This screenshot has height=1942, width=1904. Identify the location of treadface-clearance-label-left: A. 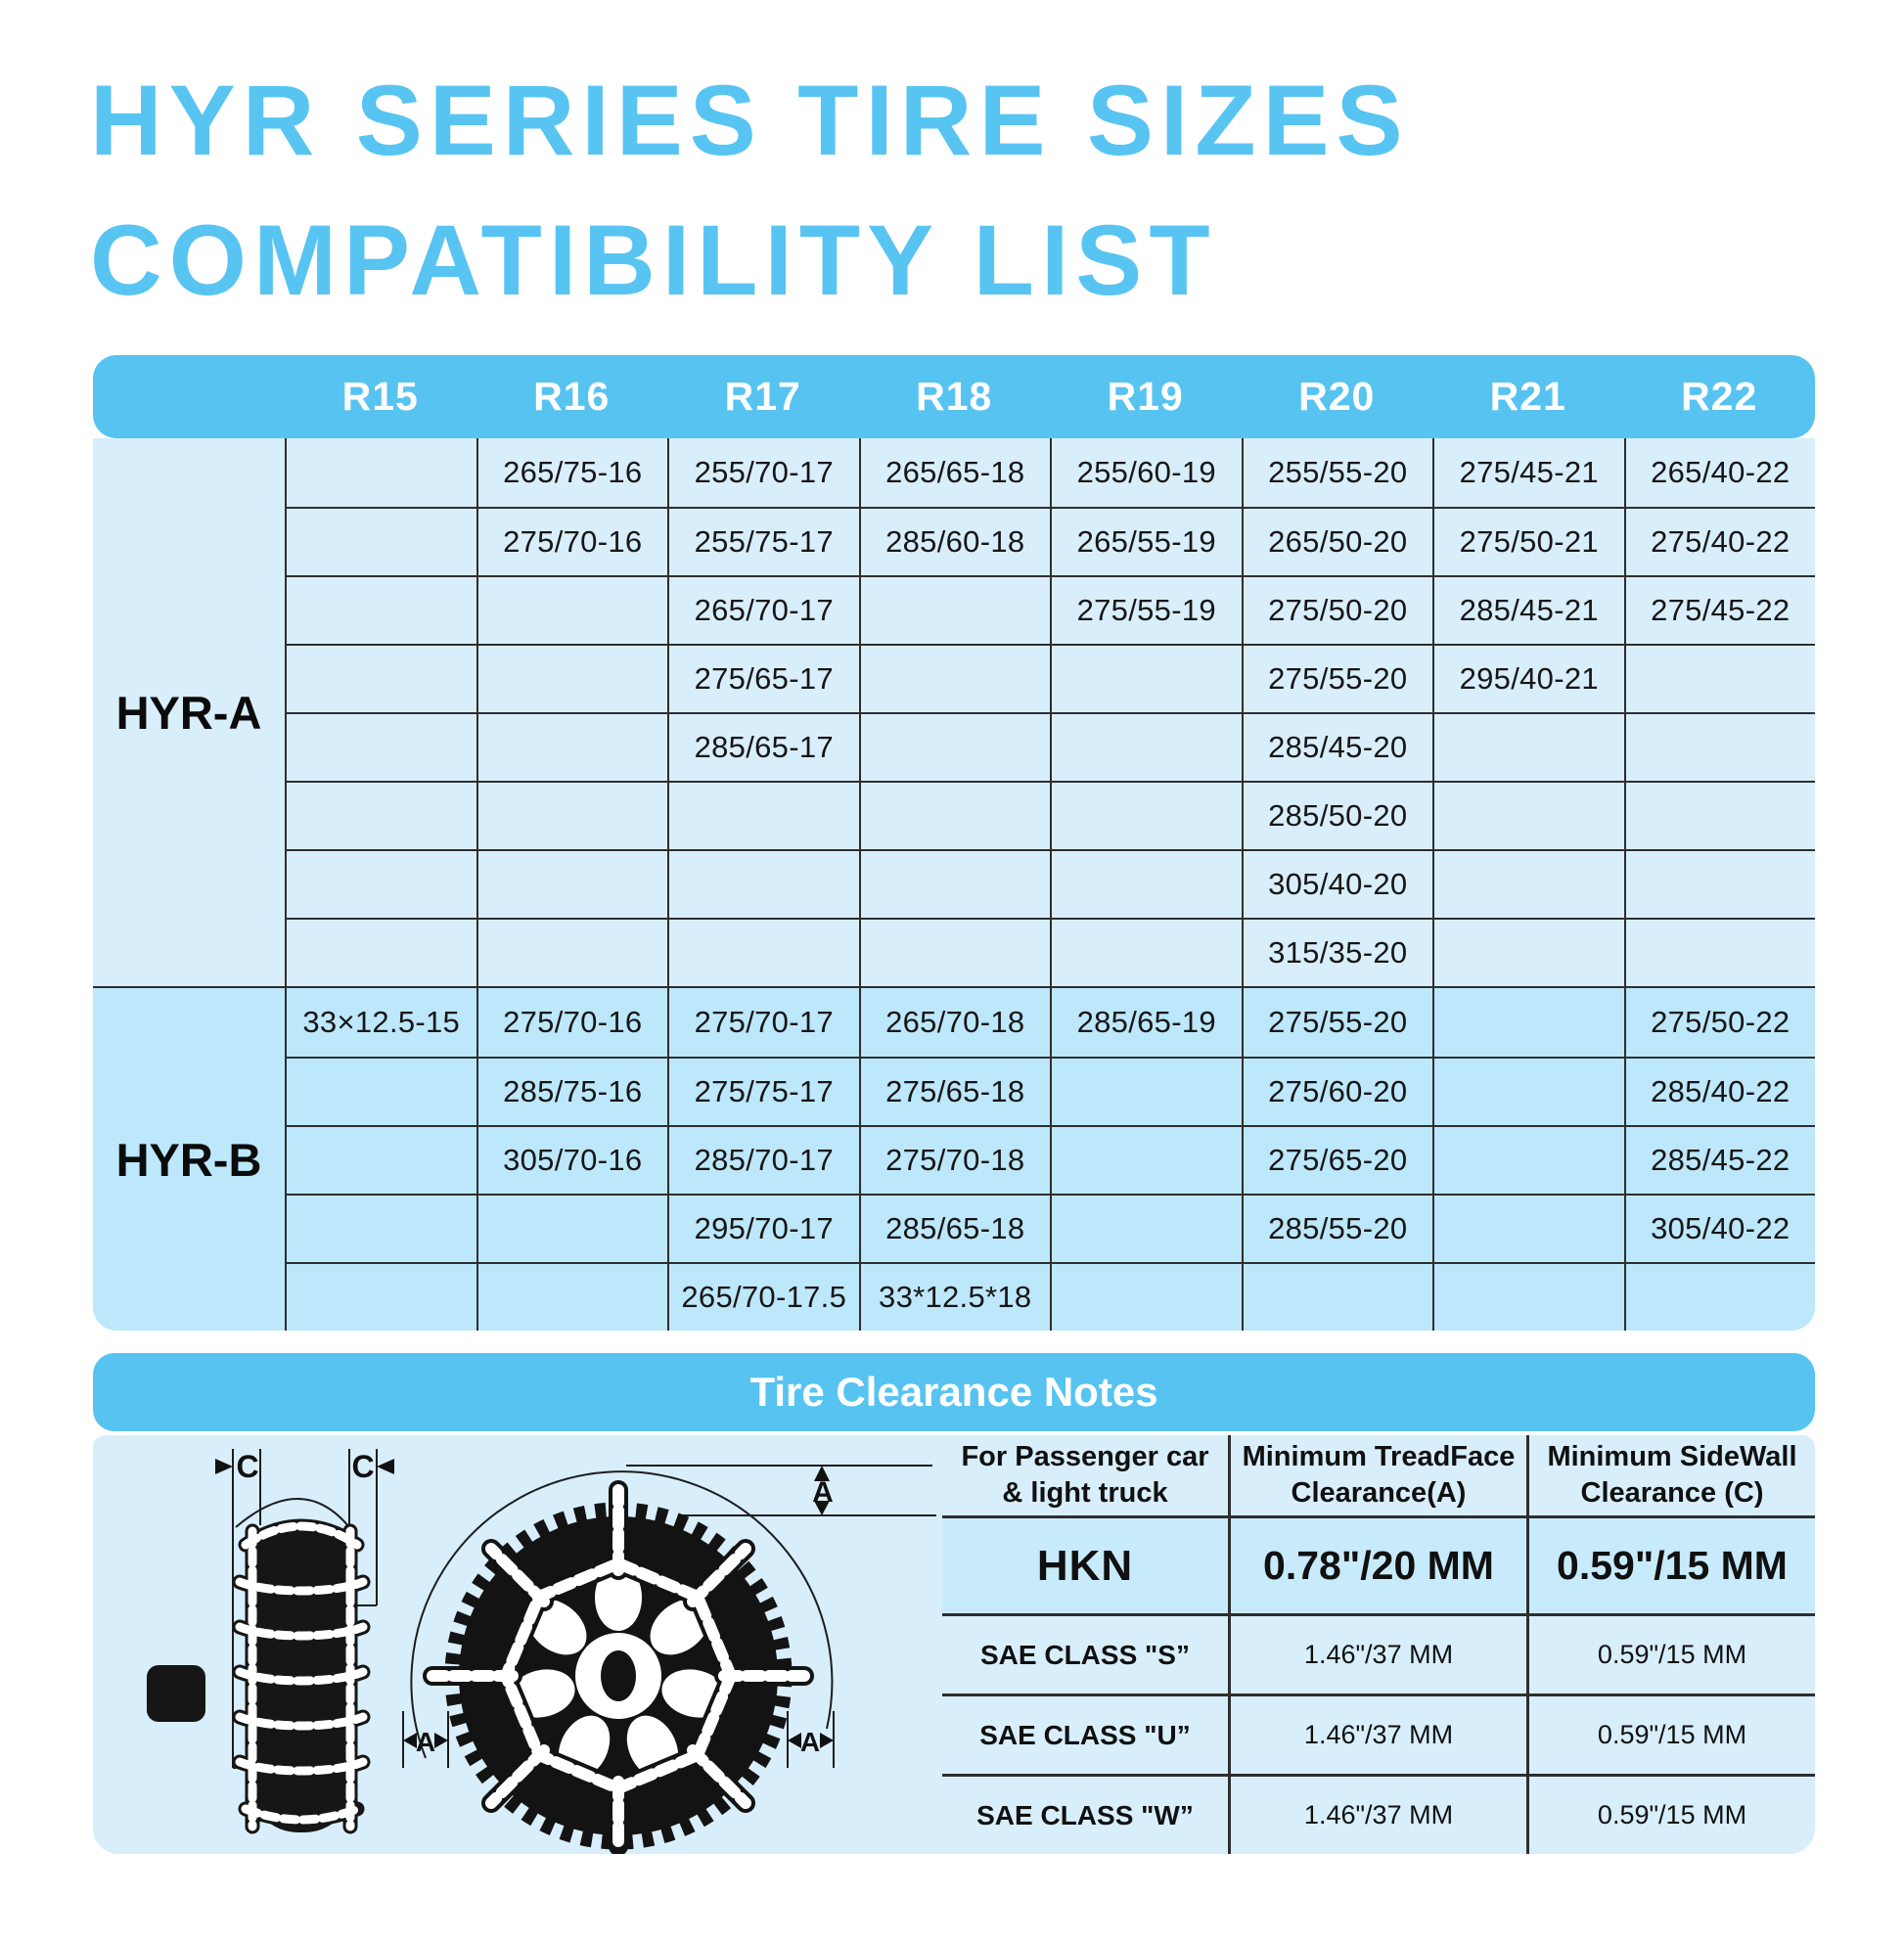
(425, 1742).